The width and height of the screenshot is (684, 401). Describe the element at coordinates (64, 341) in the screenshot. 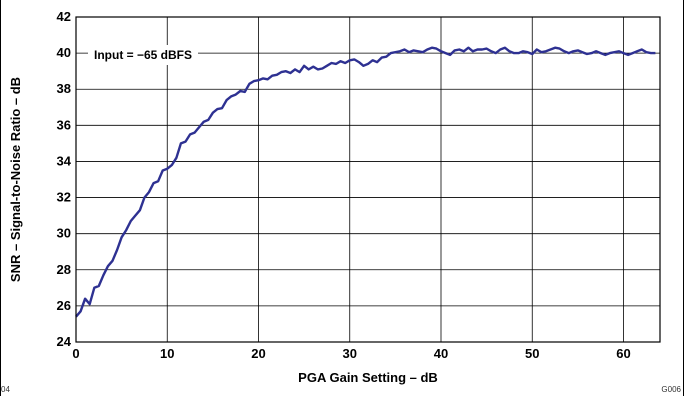

I see `y-tick-label: 24` at that location.